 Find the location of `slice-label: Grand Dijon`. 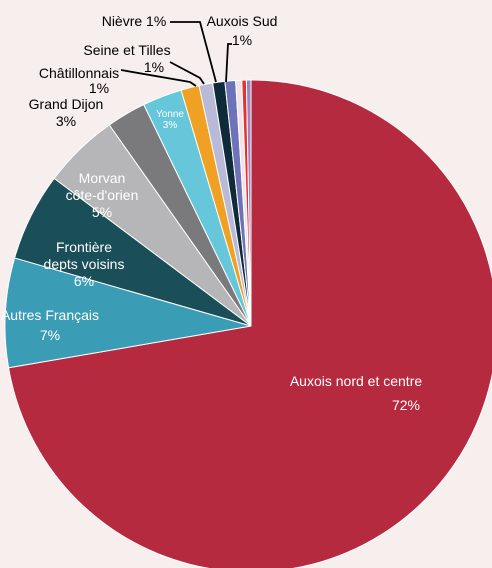

slice-label: Grand Dijon is located at coordinates (66, 104).